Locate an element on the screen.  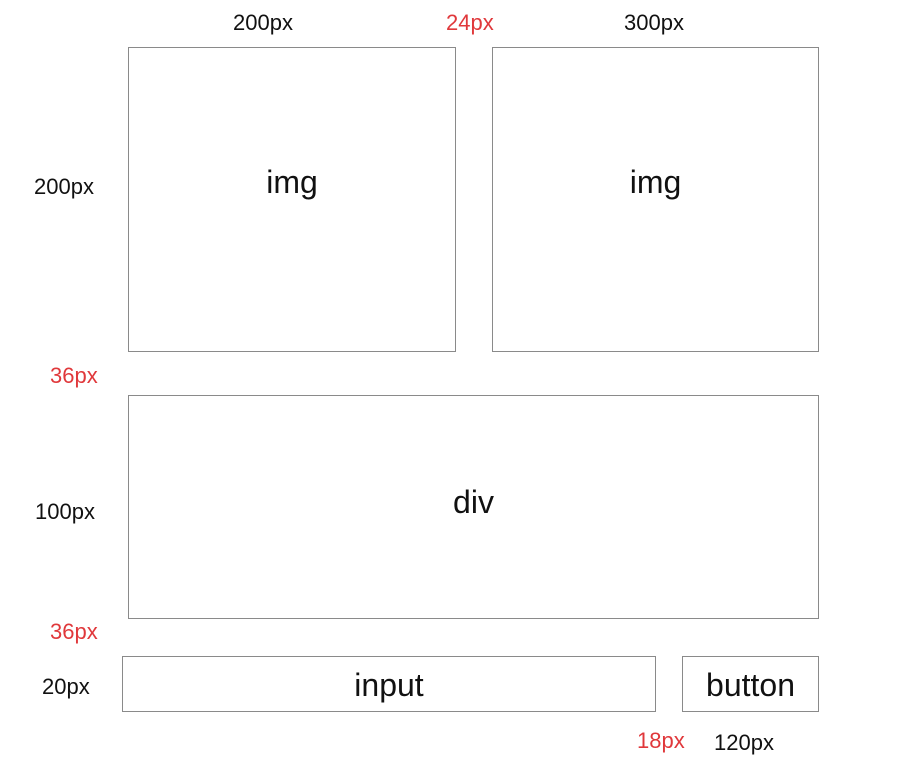
img-box-2-label: img is located at coordinates (655, 182).